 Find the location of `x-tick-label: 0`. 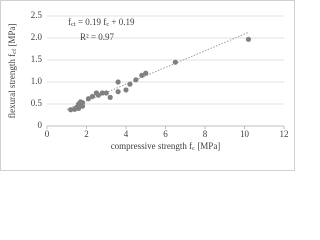

x-tick-label: 0 is located at coordinates (47, 134).